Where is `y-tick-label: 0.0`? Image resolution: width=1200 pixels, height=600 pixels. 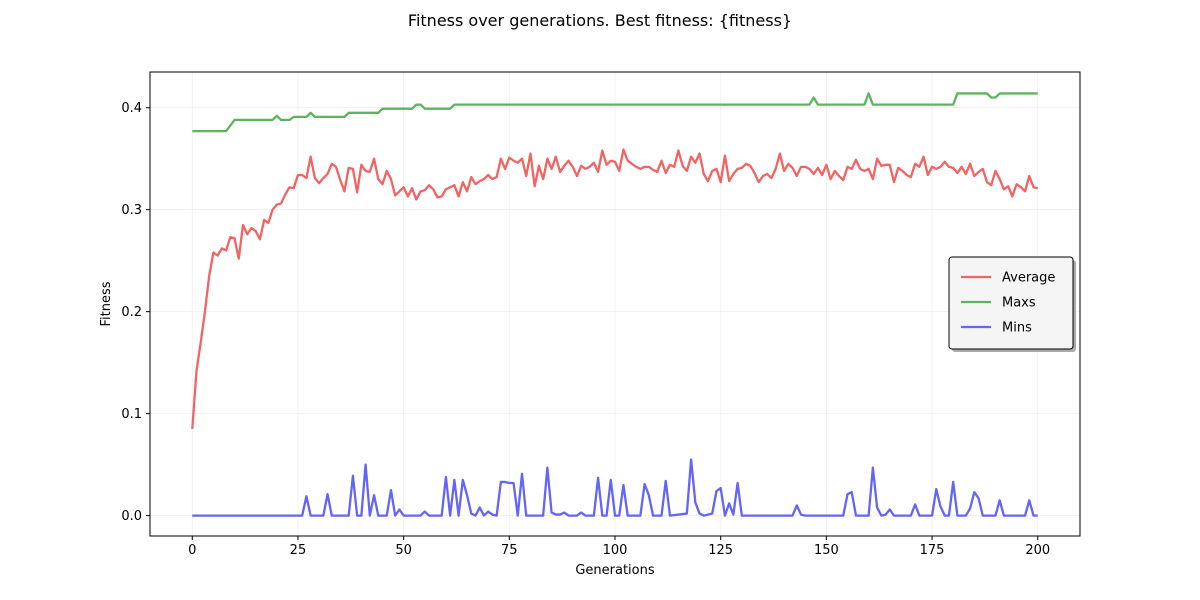
y-tick-label: 0.0 is located at coordinates (131, 516).